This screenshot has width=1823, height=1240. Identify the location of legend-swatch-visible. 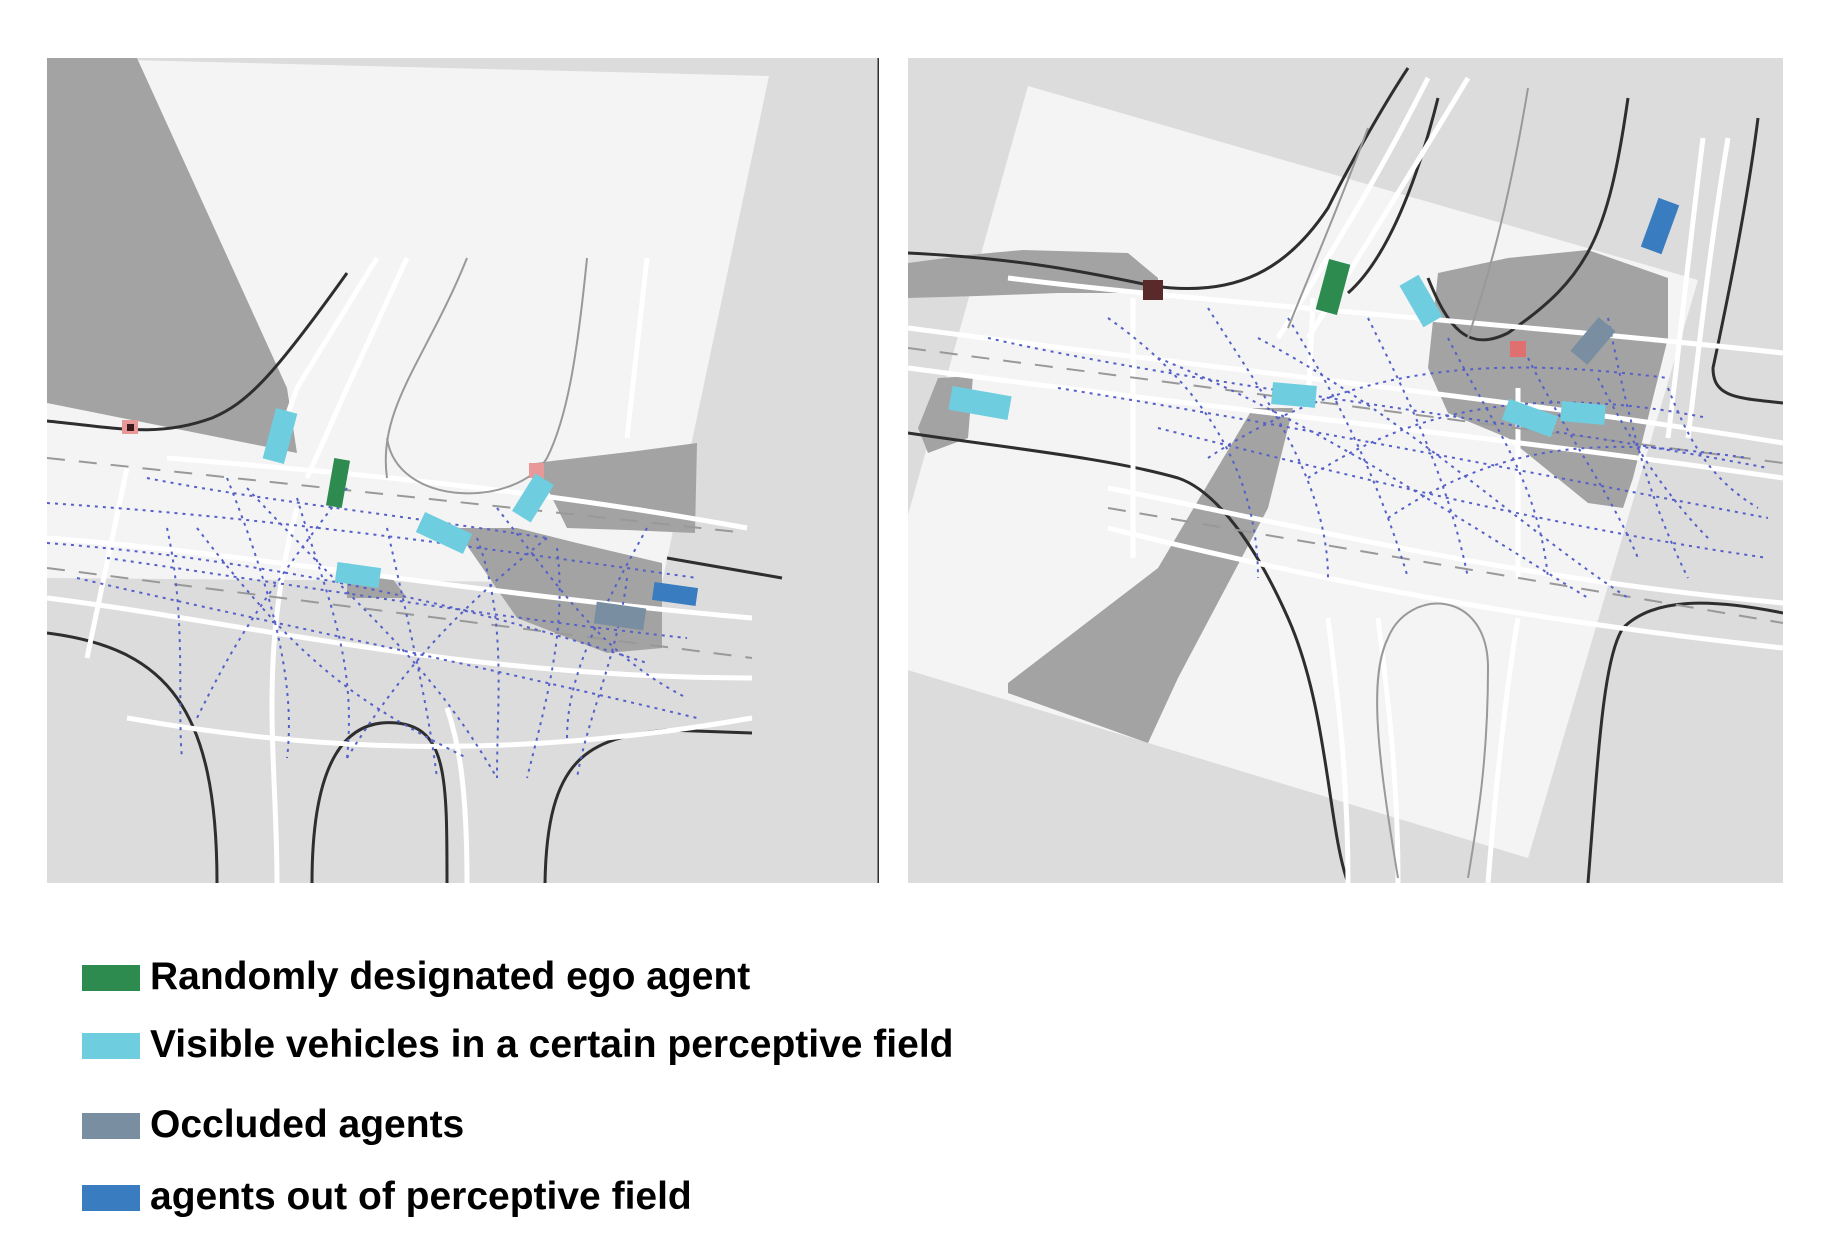
(111, 1046).